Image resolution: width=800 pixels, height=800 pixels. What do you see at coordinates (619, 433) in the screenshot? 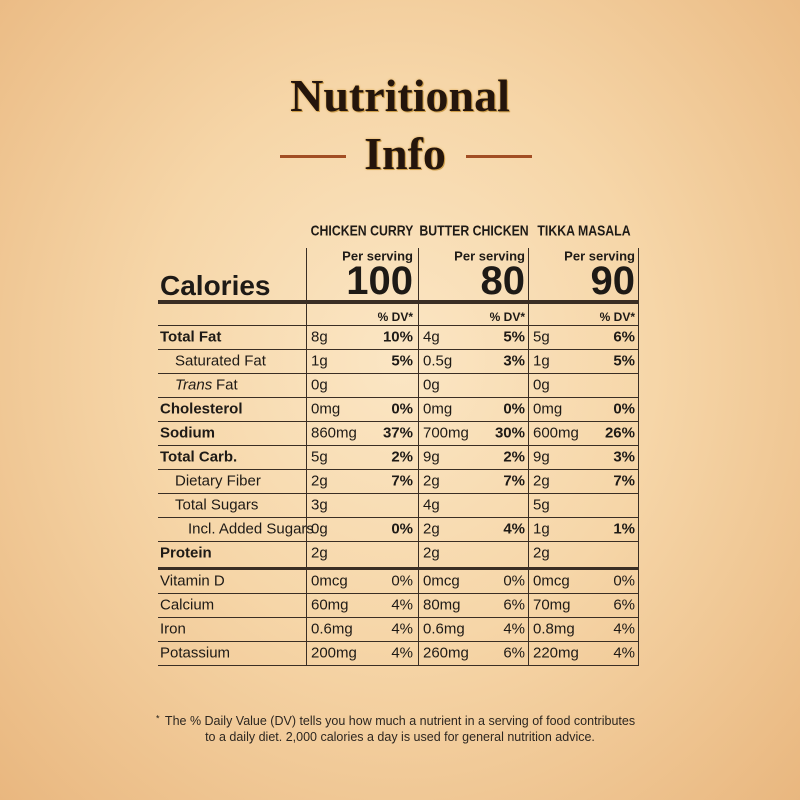
I see `daily-value: 26%` at bounding box center [619, 433].